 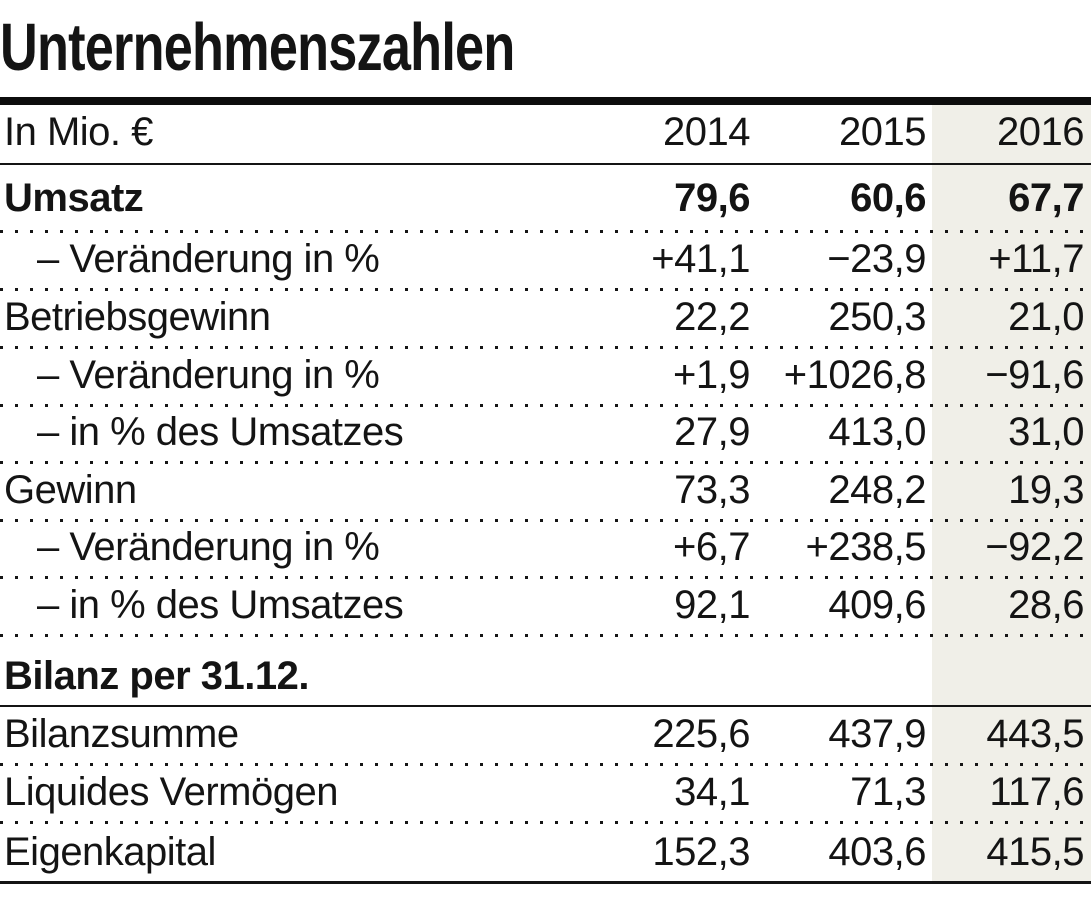 I want to click on row-label: Betriebsgewinn, so click(x=137, y=317).